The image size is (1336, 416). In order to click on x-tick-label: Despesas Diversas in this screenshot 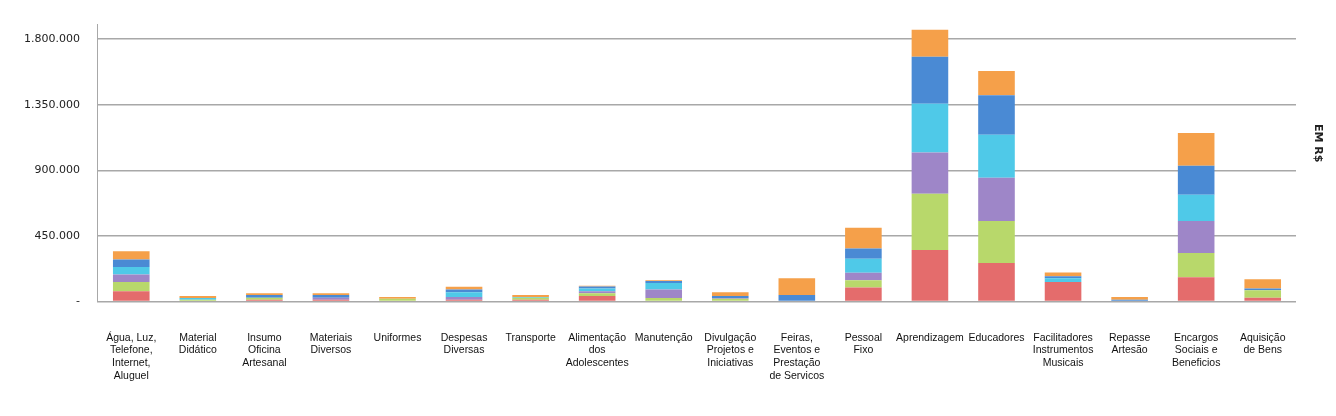, I will do `click(464, 343)`.